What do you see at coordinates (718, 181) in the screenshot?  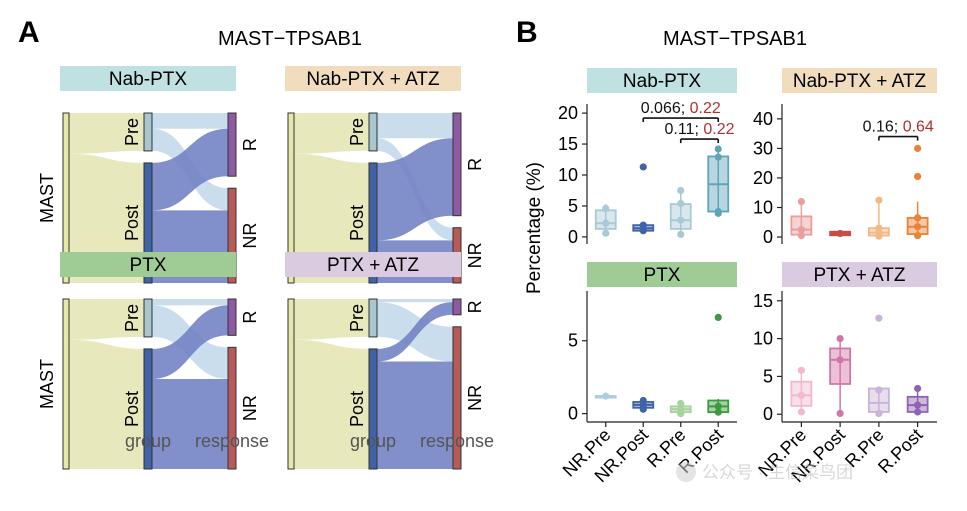 I see `box-r-post` at bounding box center [718, 181].